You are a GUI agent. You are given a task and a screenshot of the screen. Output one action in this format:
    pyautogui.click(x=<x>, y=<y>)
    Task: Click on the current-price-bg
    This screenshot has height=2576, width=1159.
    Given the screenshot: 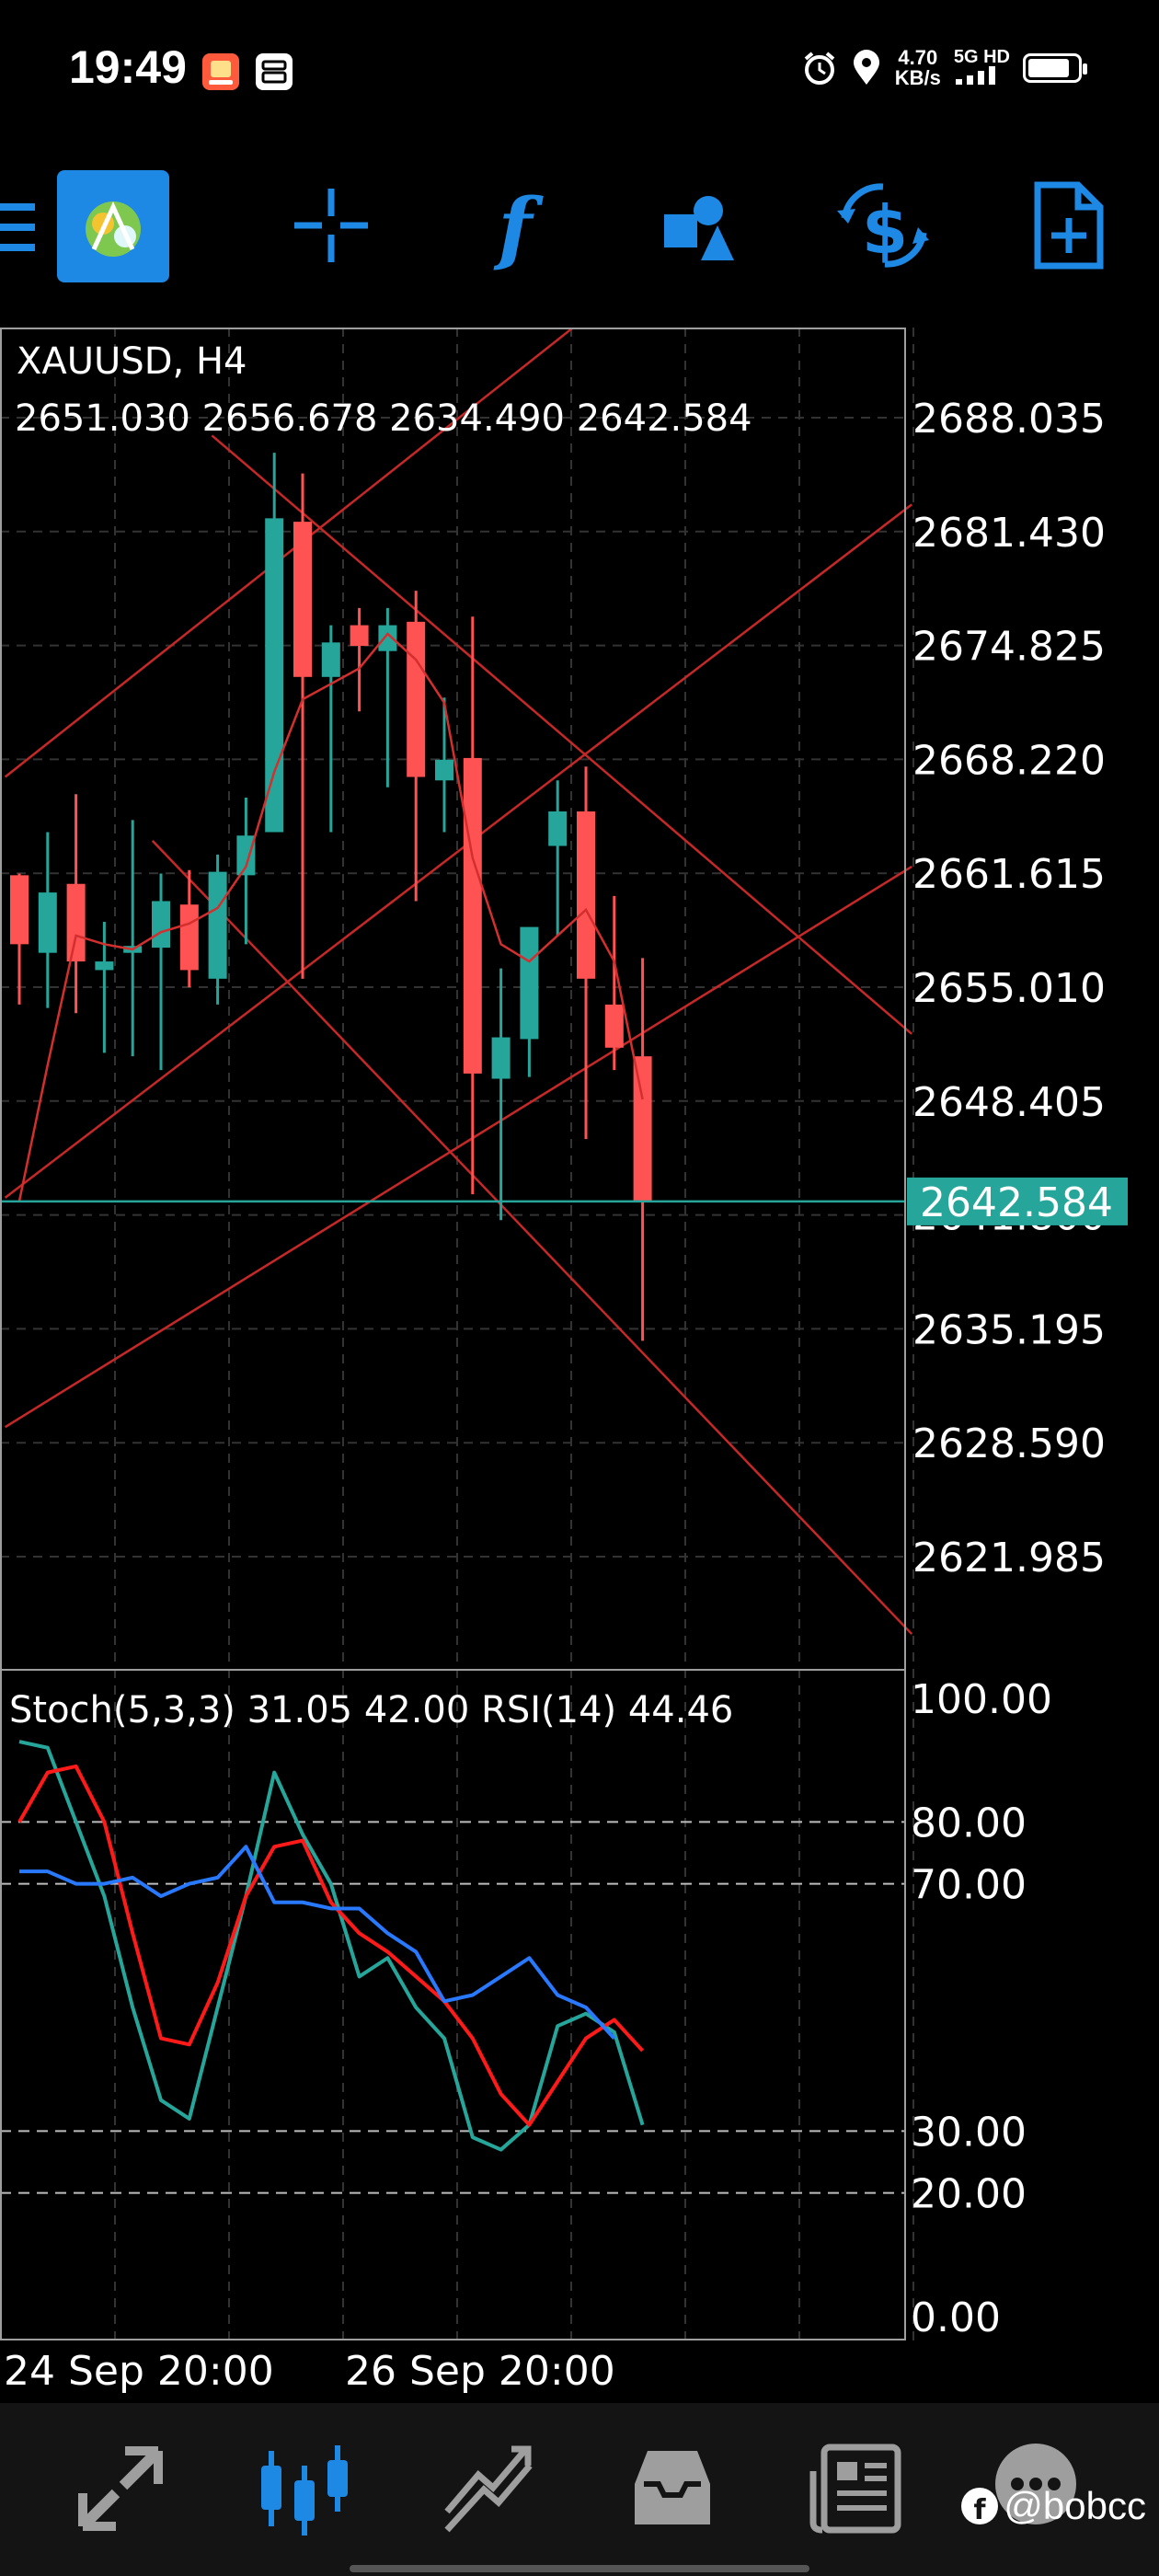 What is the action you would take?
    pyautogui.click(x=1017, y=1201)
    